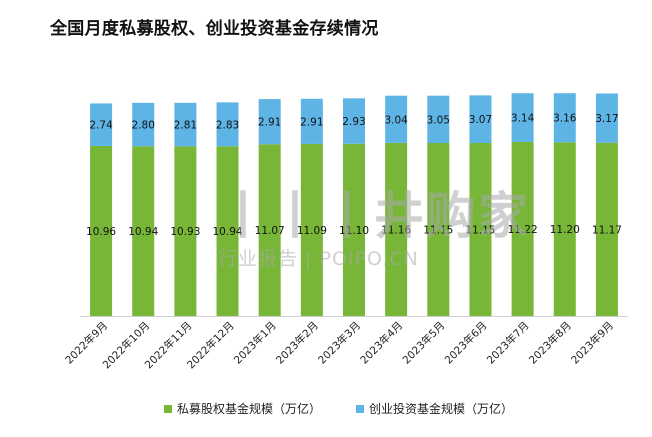  I want to click on x-tick-label-5: 2023年1月, so click(255, 343).